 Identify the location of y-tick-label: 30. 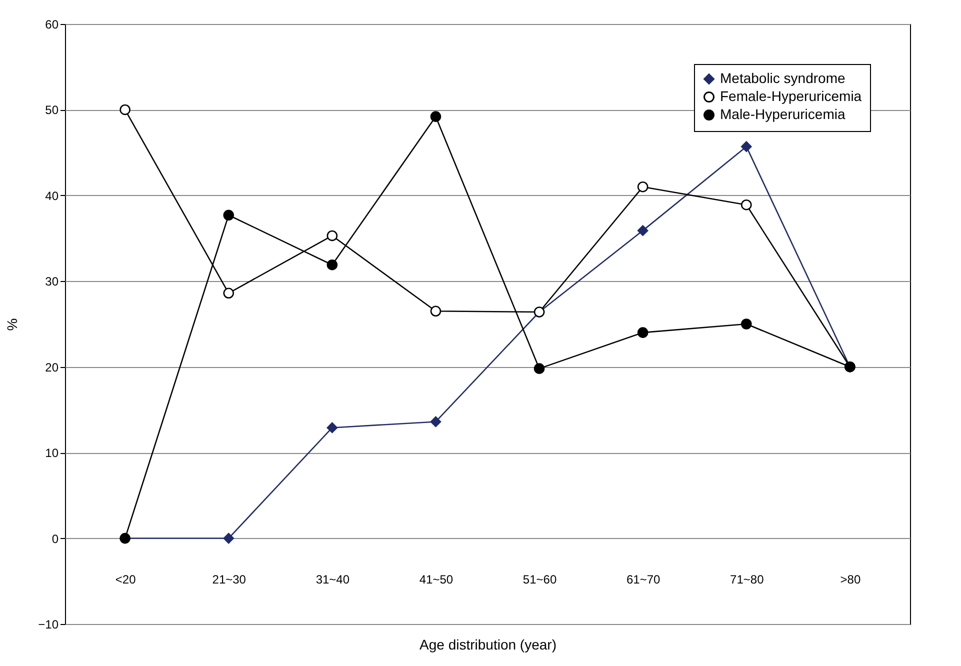
(52, 281).